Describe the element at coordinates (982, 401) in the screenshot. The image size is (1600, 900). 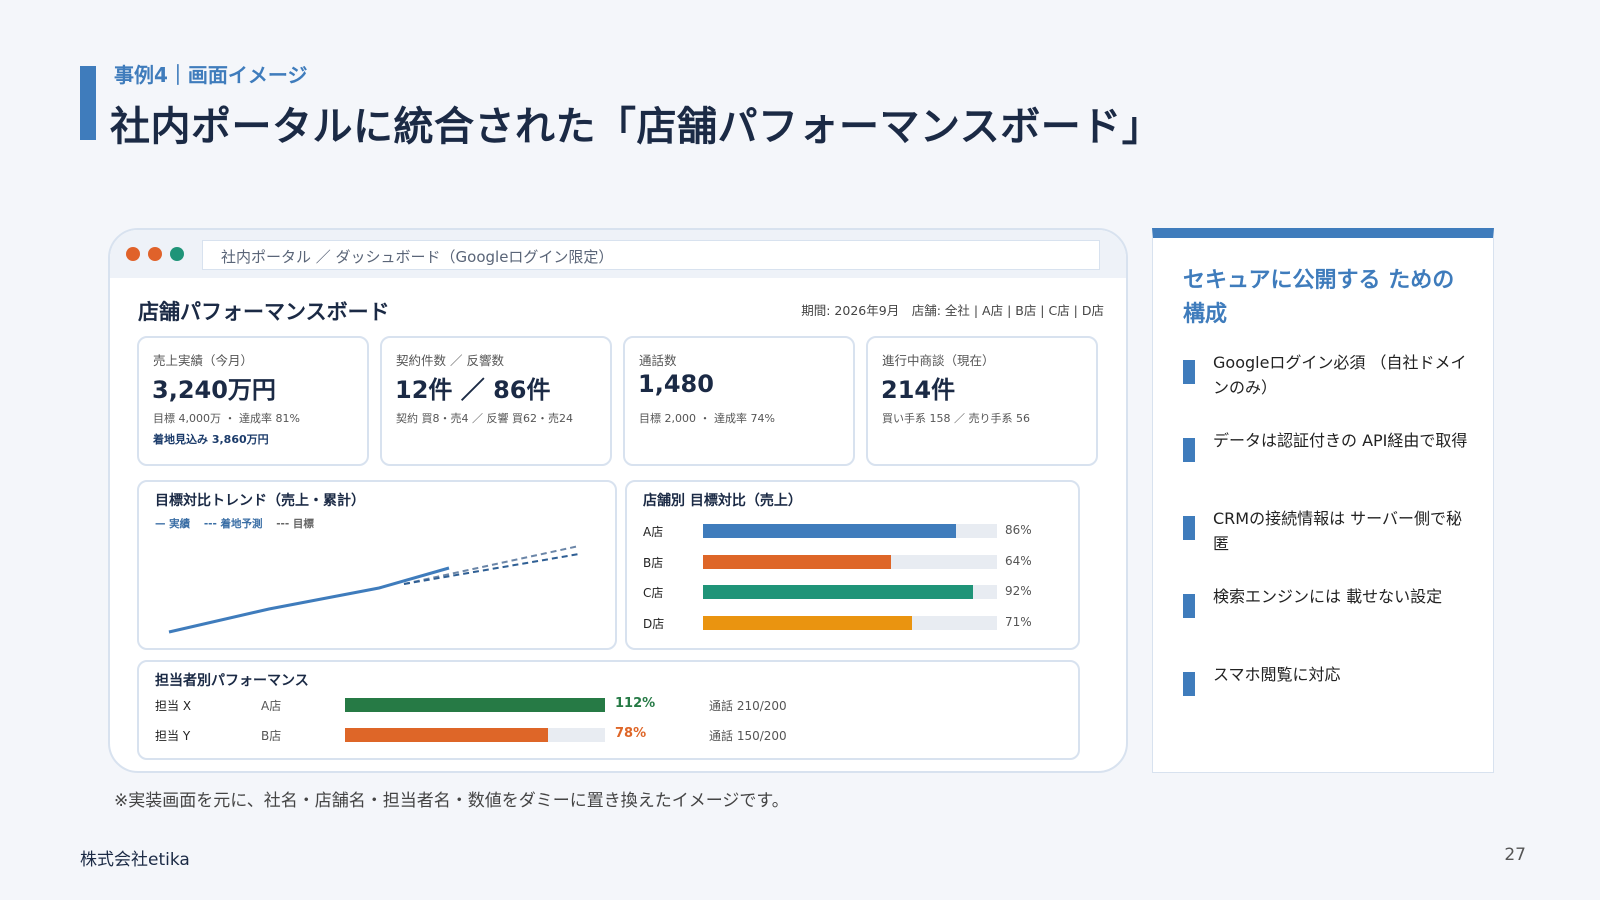
I see `kpi-card-deals: 進行中商談（現在） 214件 買い手系 158 ／ 売り手系 56` at that location.